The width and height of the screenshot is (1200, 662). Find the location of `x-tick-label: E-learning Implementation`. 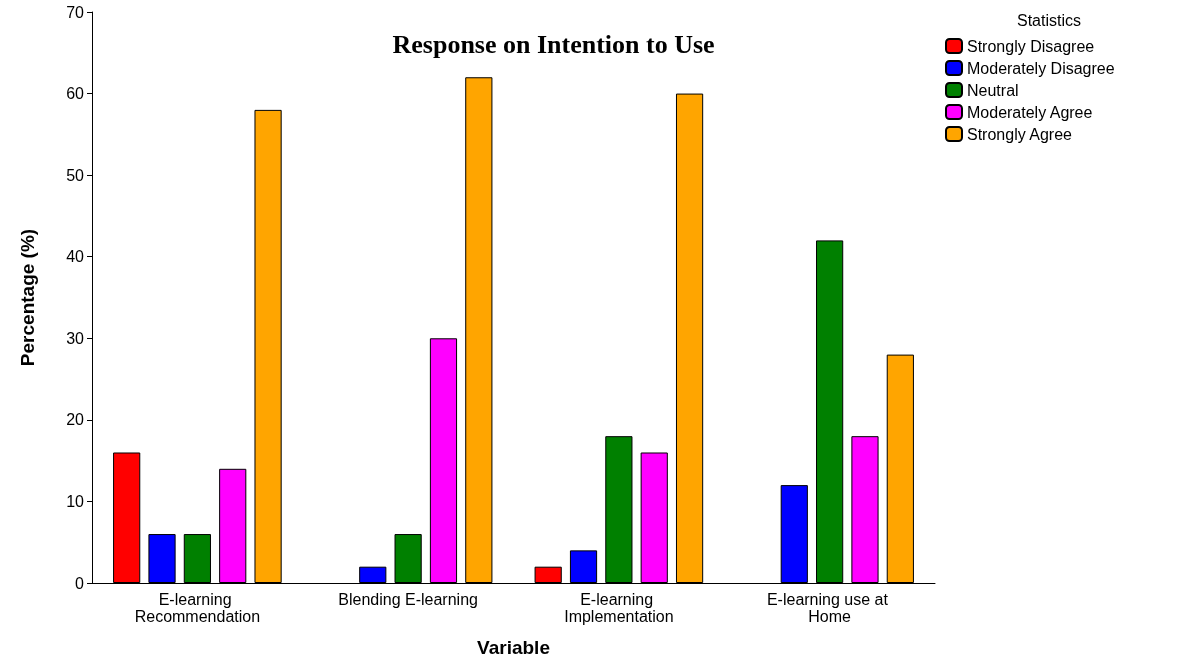

x-tick-label: E-learning Implementation is located at coordinates (619, 608).